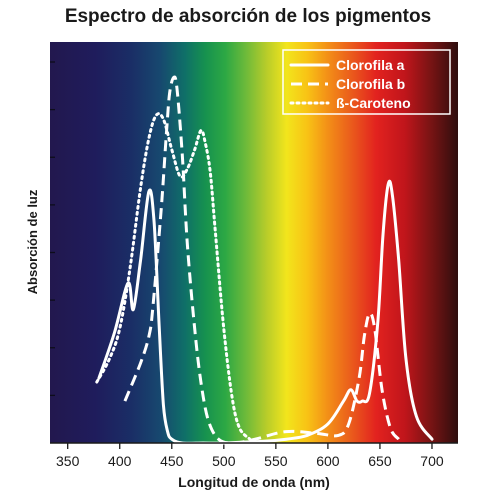 The width and height of the screenshot is (496, 499). Describe the element at coordinates (250, 456) in the screenshot. I see `x-axis-ticks: 350 400 450 500 550 600 650 700` at that location.